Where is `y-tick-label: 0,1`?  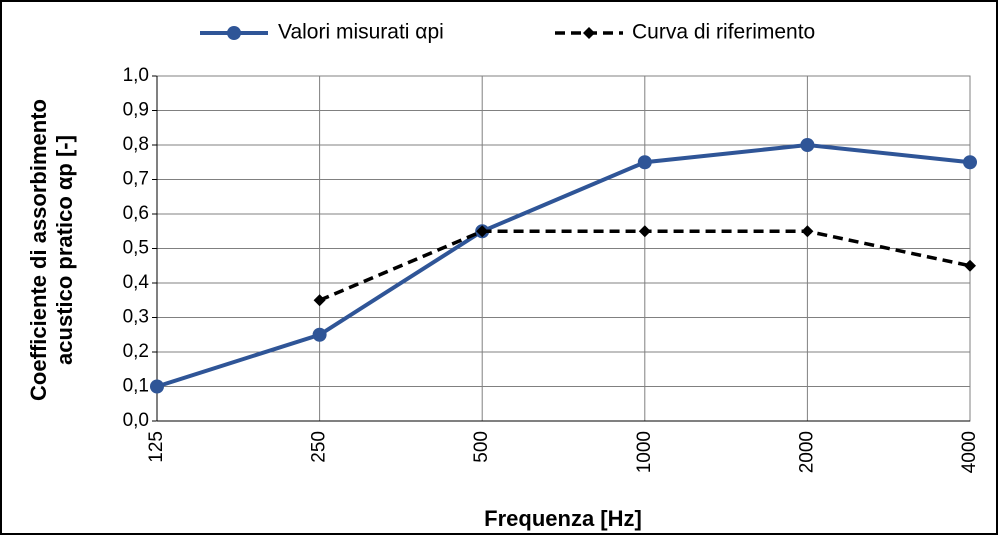
y-tick-label: 0,1 is located at coordinates (136, 386).